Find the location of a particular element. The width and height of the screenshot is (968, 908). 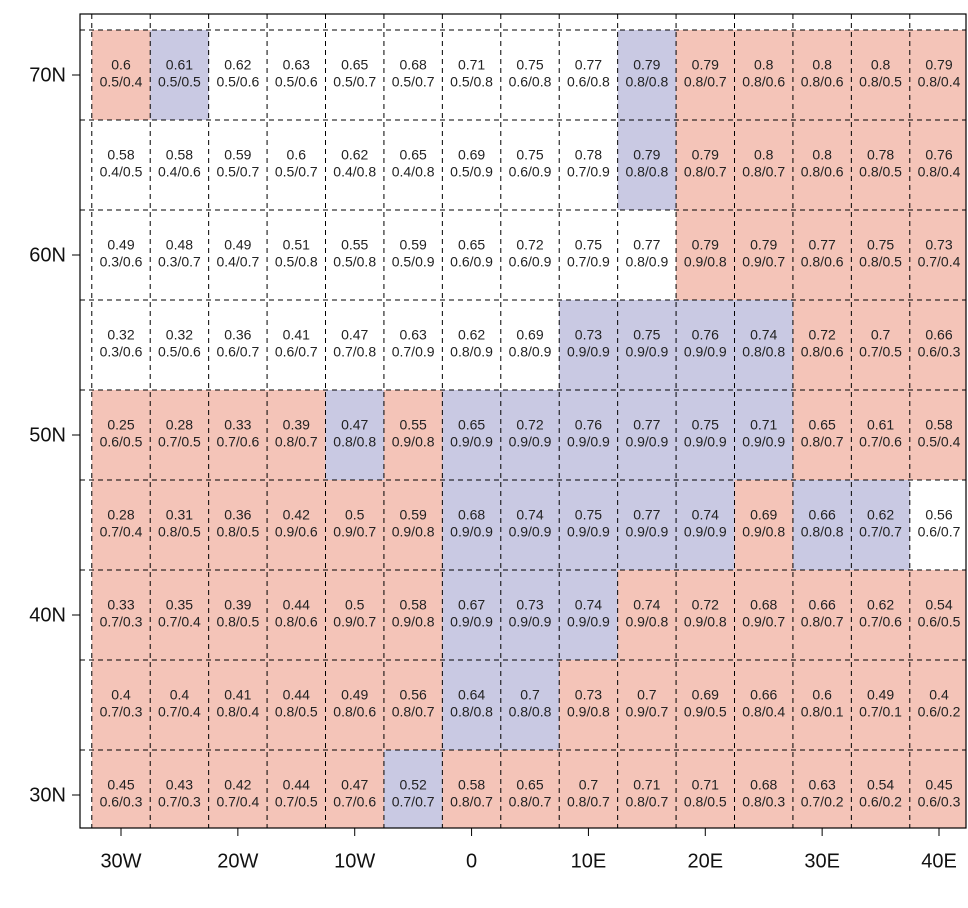

cell-sub: 0.5/0.9 is located at coordinates (471, 172).